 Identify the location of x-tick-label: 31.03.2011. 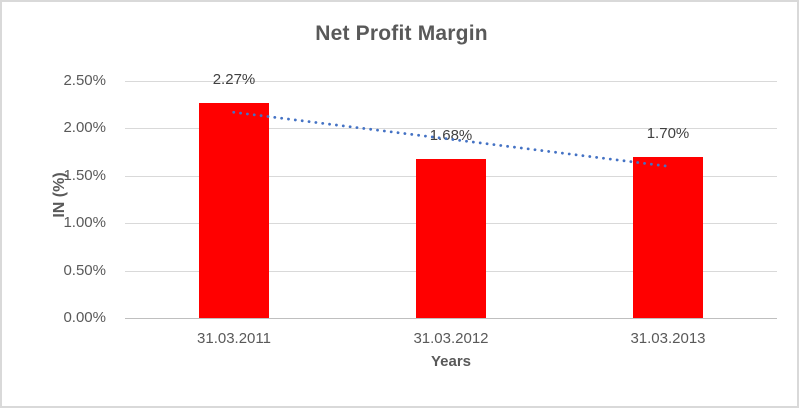
(234, 338).